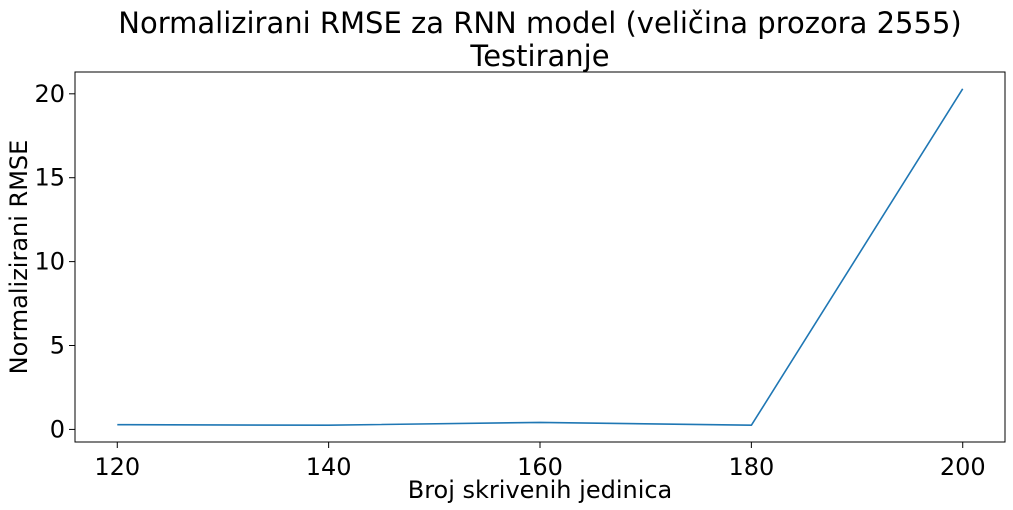 This screenshot has height=510, width=1013. What do you see at coordinates (49, 262) in the screenshot?
I see `y-tick-label: 10` at bounding box center [49, 262].